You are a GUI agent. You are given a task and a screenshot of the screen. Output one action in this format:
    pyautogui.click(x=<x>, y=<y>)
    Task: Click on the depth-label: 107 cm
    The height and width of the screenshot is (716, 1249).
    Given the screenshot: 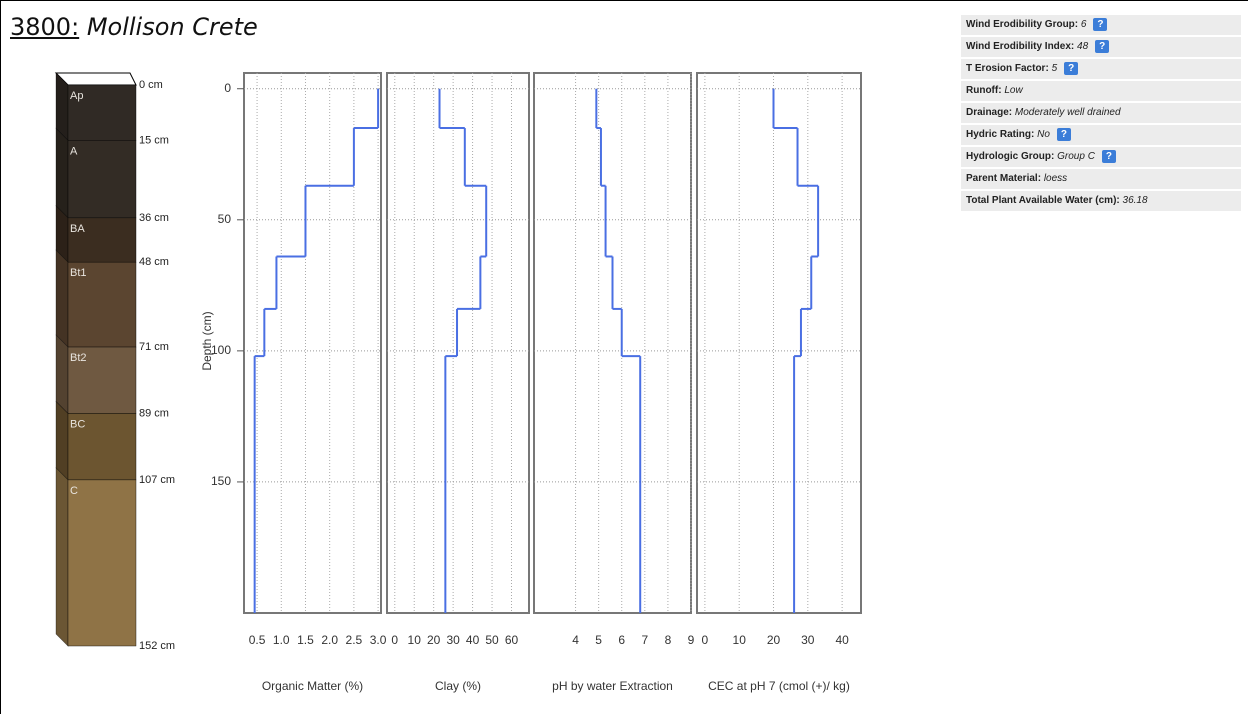 What is the action you would take?
    pyautogui.click(x=157, y=480)
    